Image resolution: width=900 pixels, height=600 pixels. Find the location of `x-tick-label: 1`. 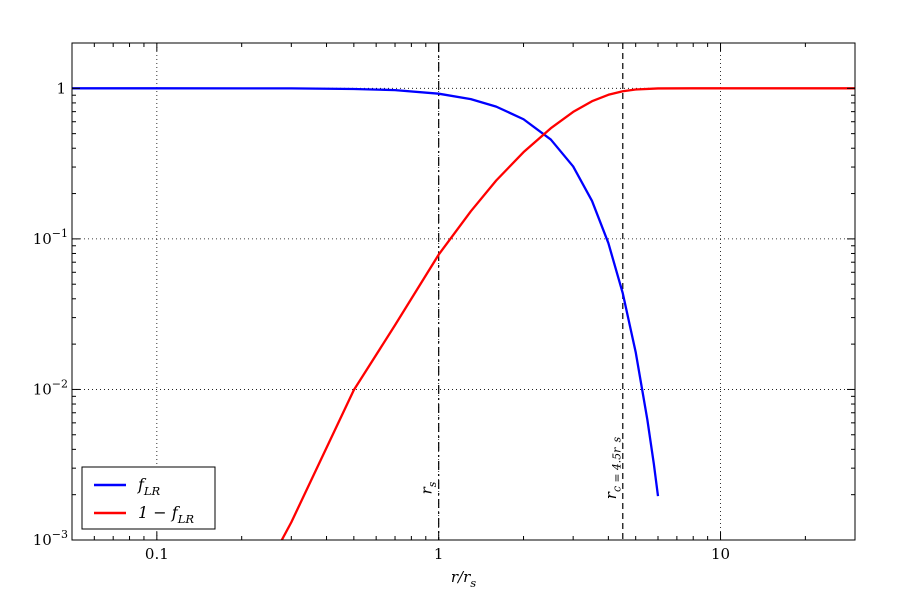

x-tick-label: 1 is located at coordinates (439, 554).